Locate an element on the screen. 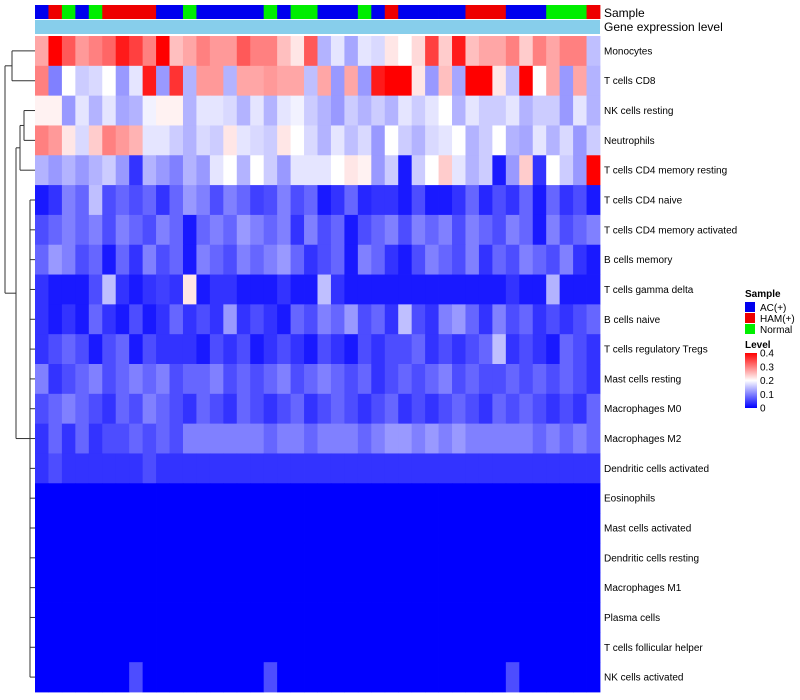 The height and width of the screenshot is (700, 800). sample-annotation-label: Sample is located at coordinates (624, 13).